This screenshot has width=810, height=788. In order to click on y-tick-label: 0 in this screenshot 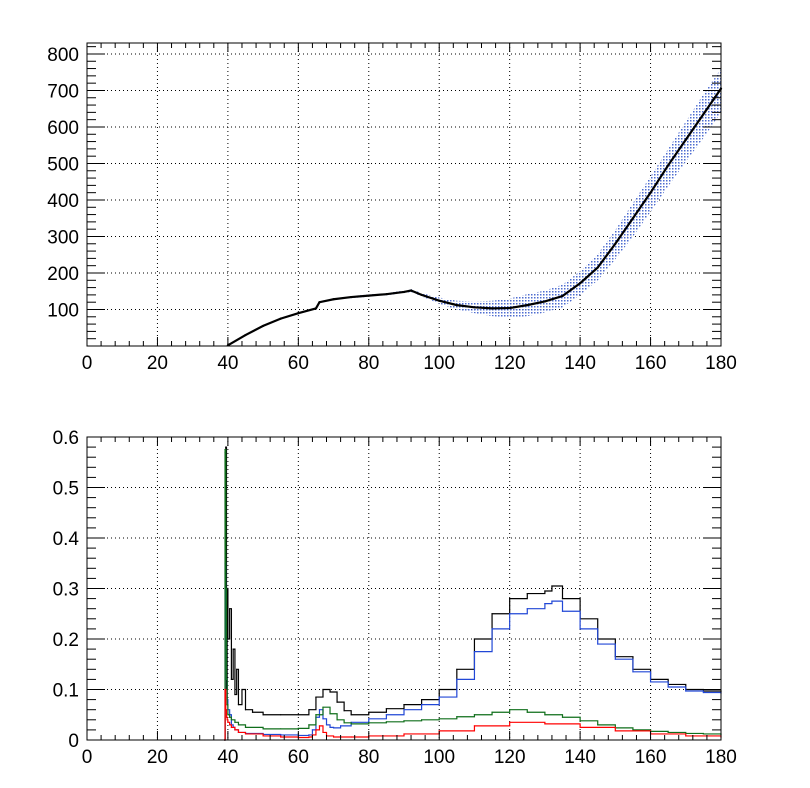, I will do `click(73, 741)`.